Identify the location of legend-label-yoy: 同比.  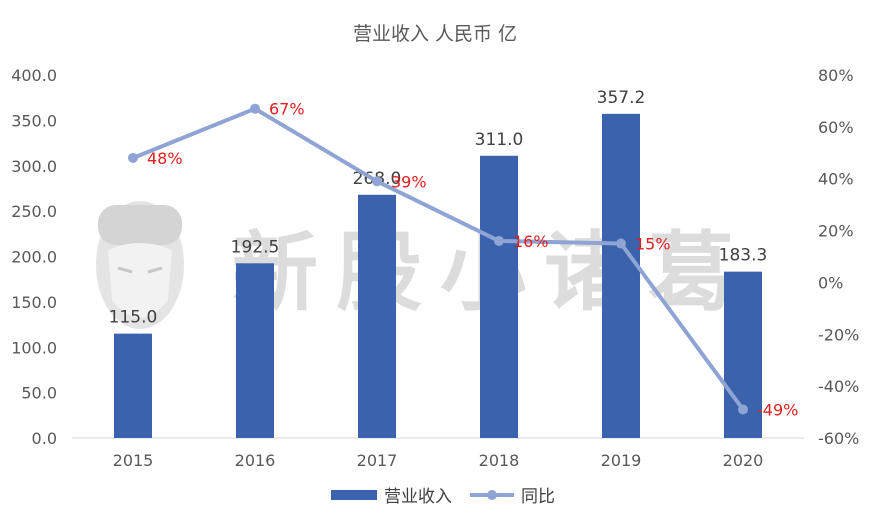
(538, 497).